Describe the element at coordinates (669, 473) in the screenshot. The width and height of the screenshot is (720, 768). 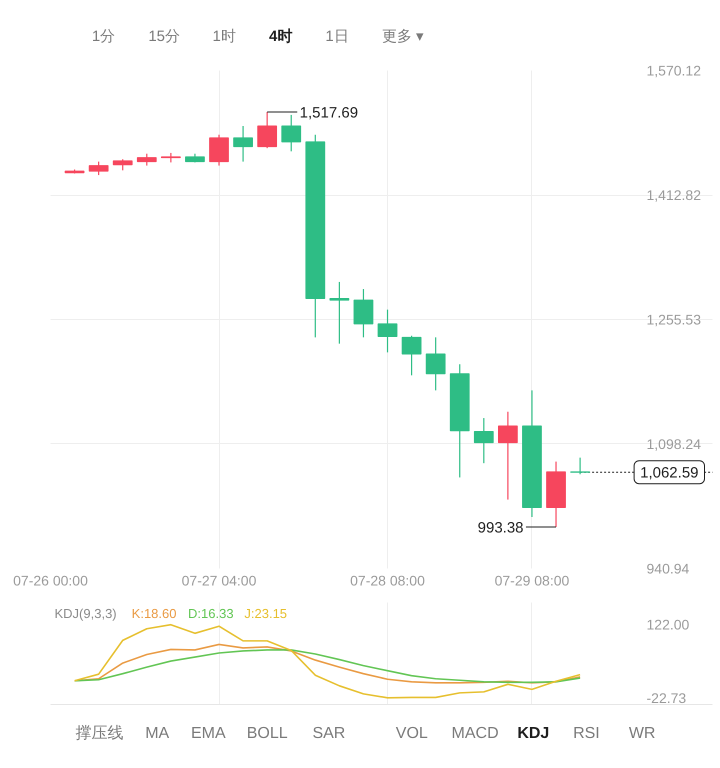
I see `ref-line-label: 1,062.59` at that location.